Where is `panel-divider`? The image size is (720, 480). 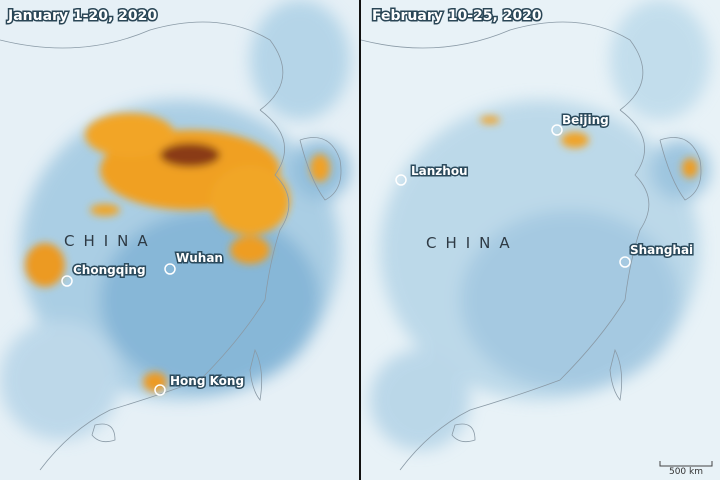 panel-divider is located at coordinates (360, 240).